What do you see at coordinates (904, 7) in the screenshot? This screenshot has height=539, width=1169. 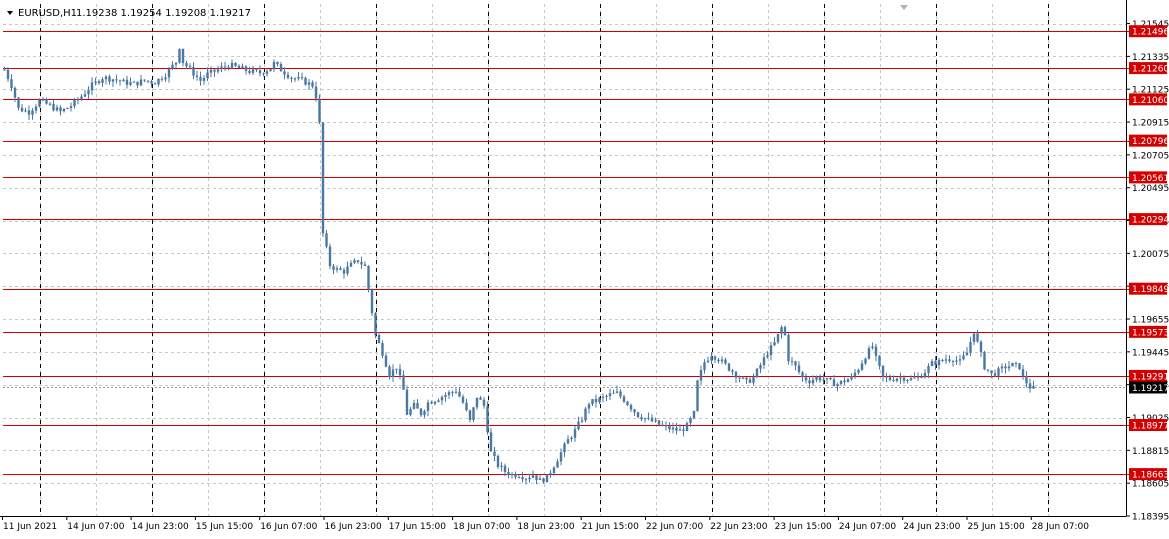 I see `shift-marker-icon` at bounding box center [904, 7].